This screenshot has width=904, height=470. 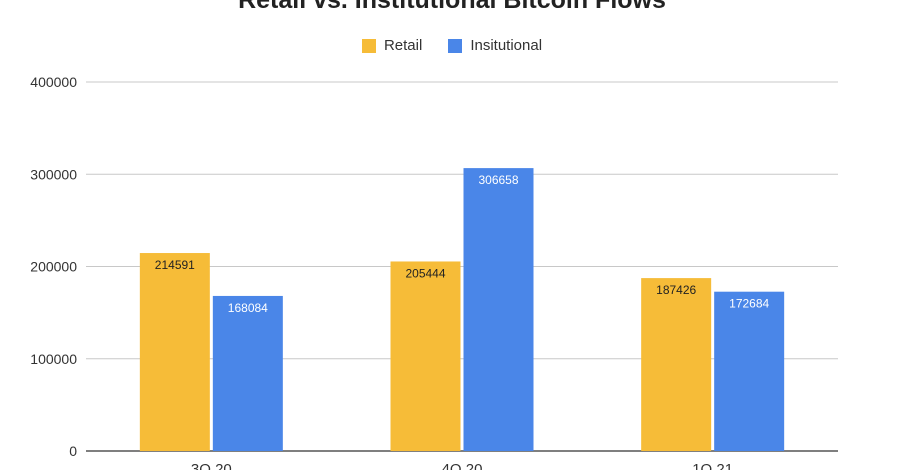 What do you see at coordinates (712, 465) in the screenshot?
I see `x-tick-label: 1Q 21` at bounding box center [712, 465].